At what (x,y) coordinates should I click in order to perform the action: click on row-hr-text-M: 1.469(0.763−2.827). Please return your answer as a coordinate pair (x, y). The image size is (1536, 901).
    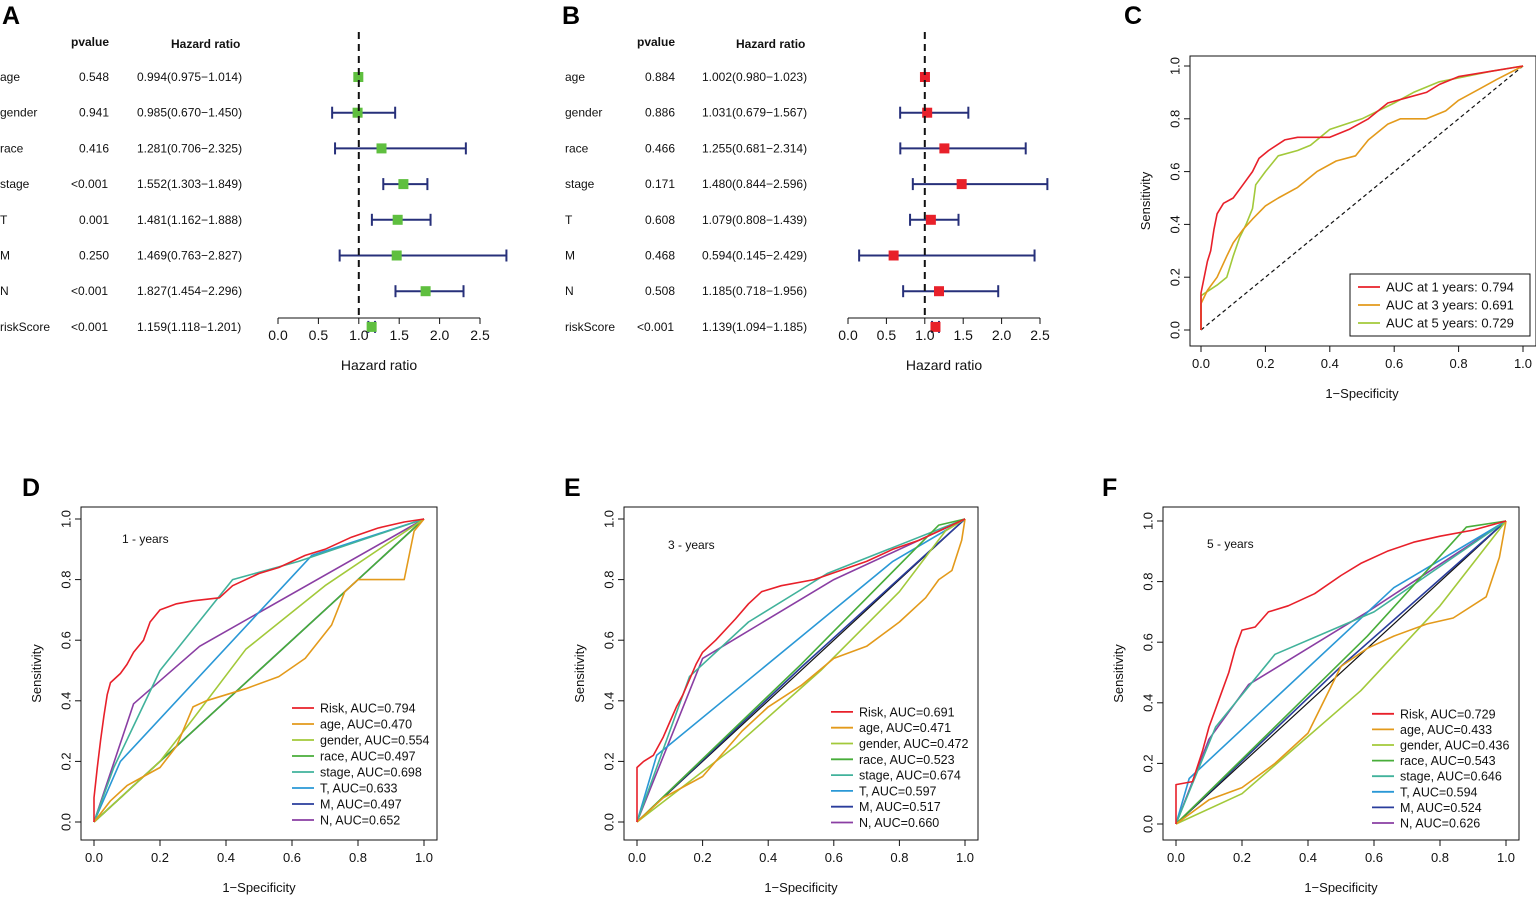
    Looking at the image, I should click on (189, 256).